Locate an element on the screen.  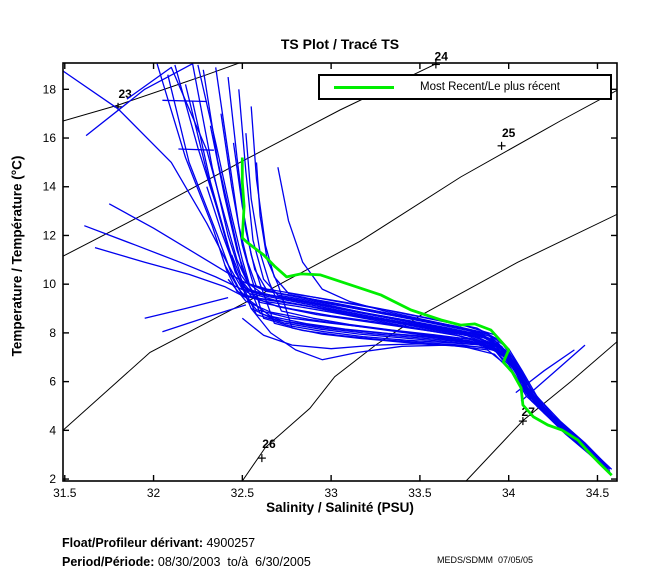
y-tick-label: 16 is located at coordinates (50, 138).